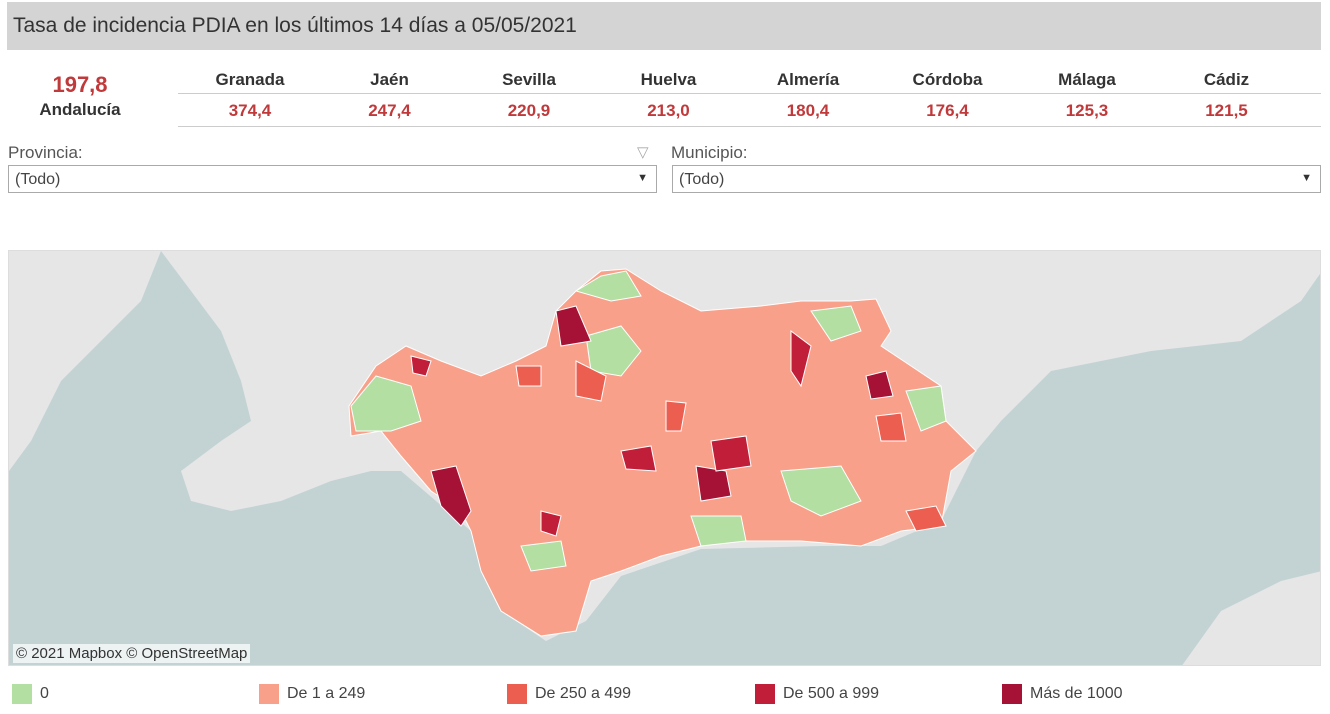 The width and height of the screenshot is (1330, 714). I want to click on municipio-select: (Todo) ▼, so click(996, 179).